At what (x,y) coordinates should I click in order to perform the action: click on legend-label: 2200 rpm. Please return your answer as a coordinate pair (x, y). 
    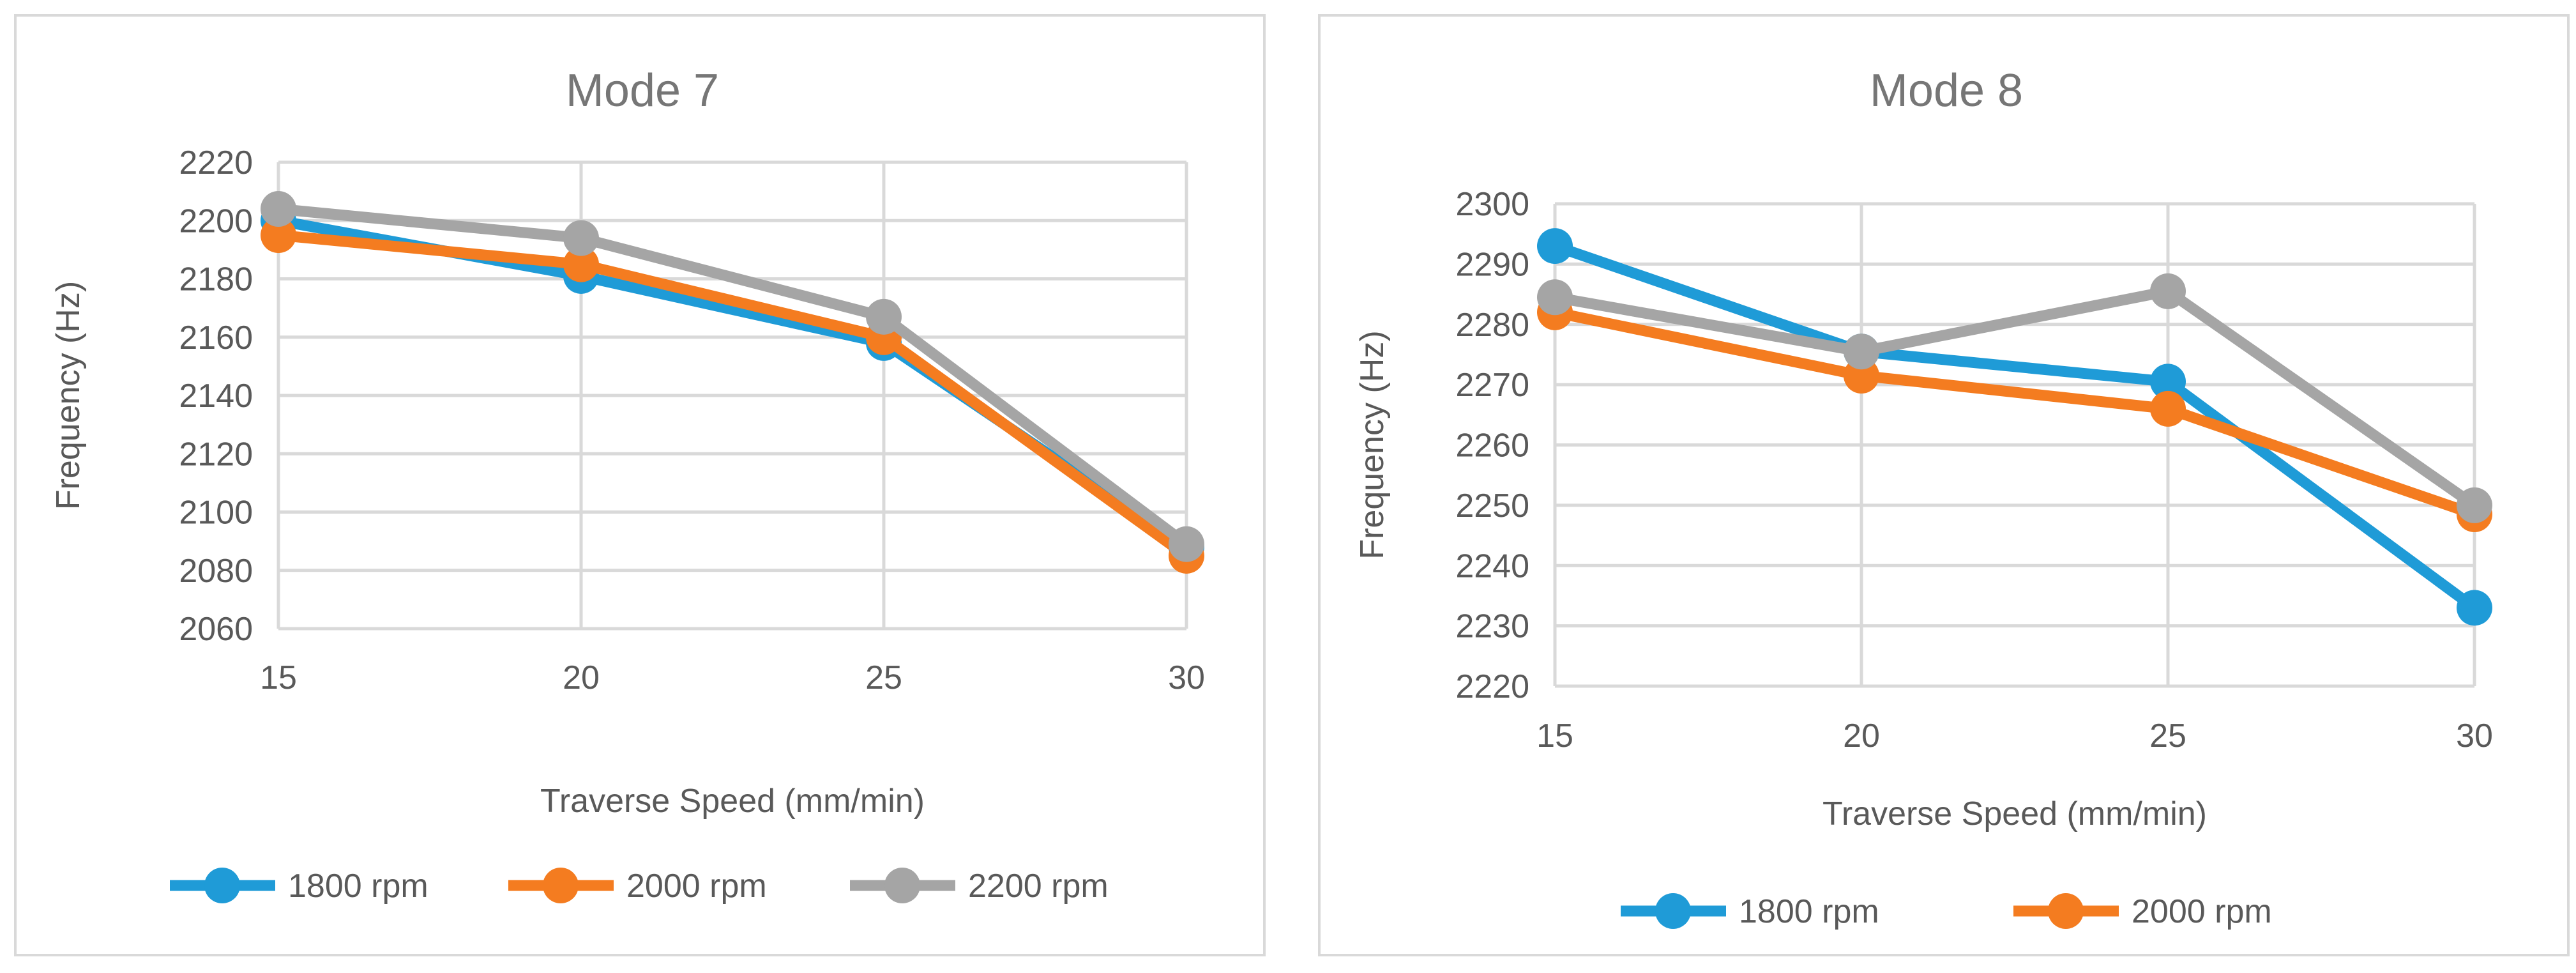
    Looking at the image, I should click on (1039, 887).